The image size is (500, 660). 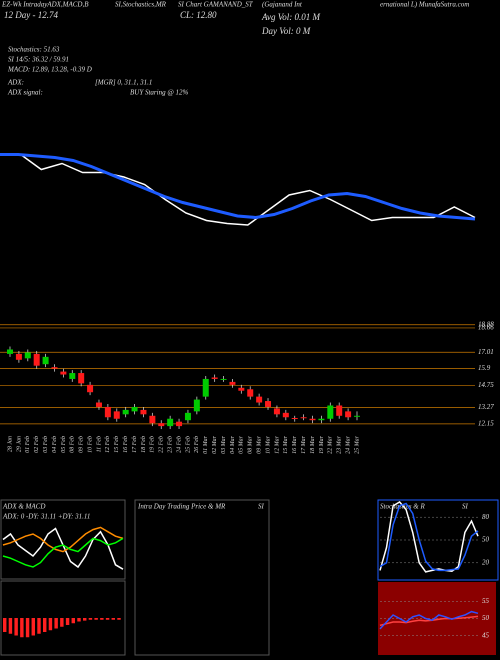 I want to click on y-tick-label: 45, so click(x=486, y=635).